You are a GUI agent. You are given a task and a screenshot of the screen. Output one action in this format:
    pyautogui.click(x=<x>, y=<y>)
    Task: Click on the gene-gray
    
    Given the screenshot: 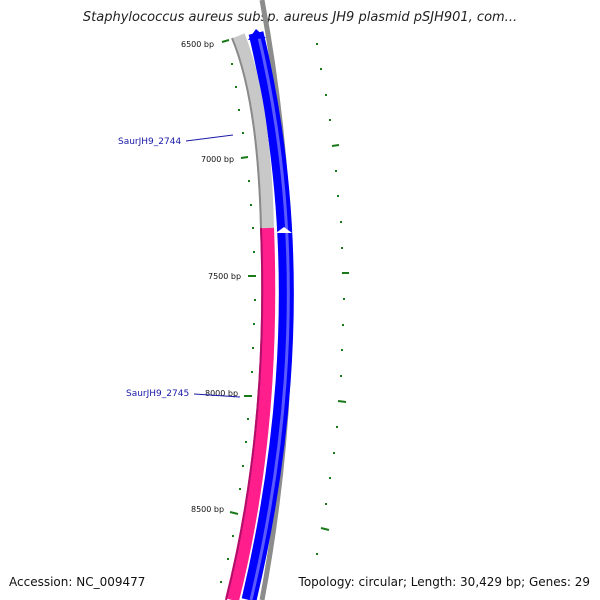 What is the action you would take?
    pyautogui.click(x=252, y=131)
    